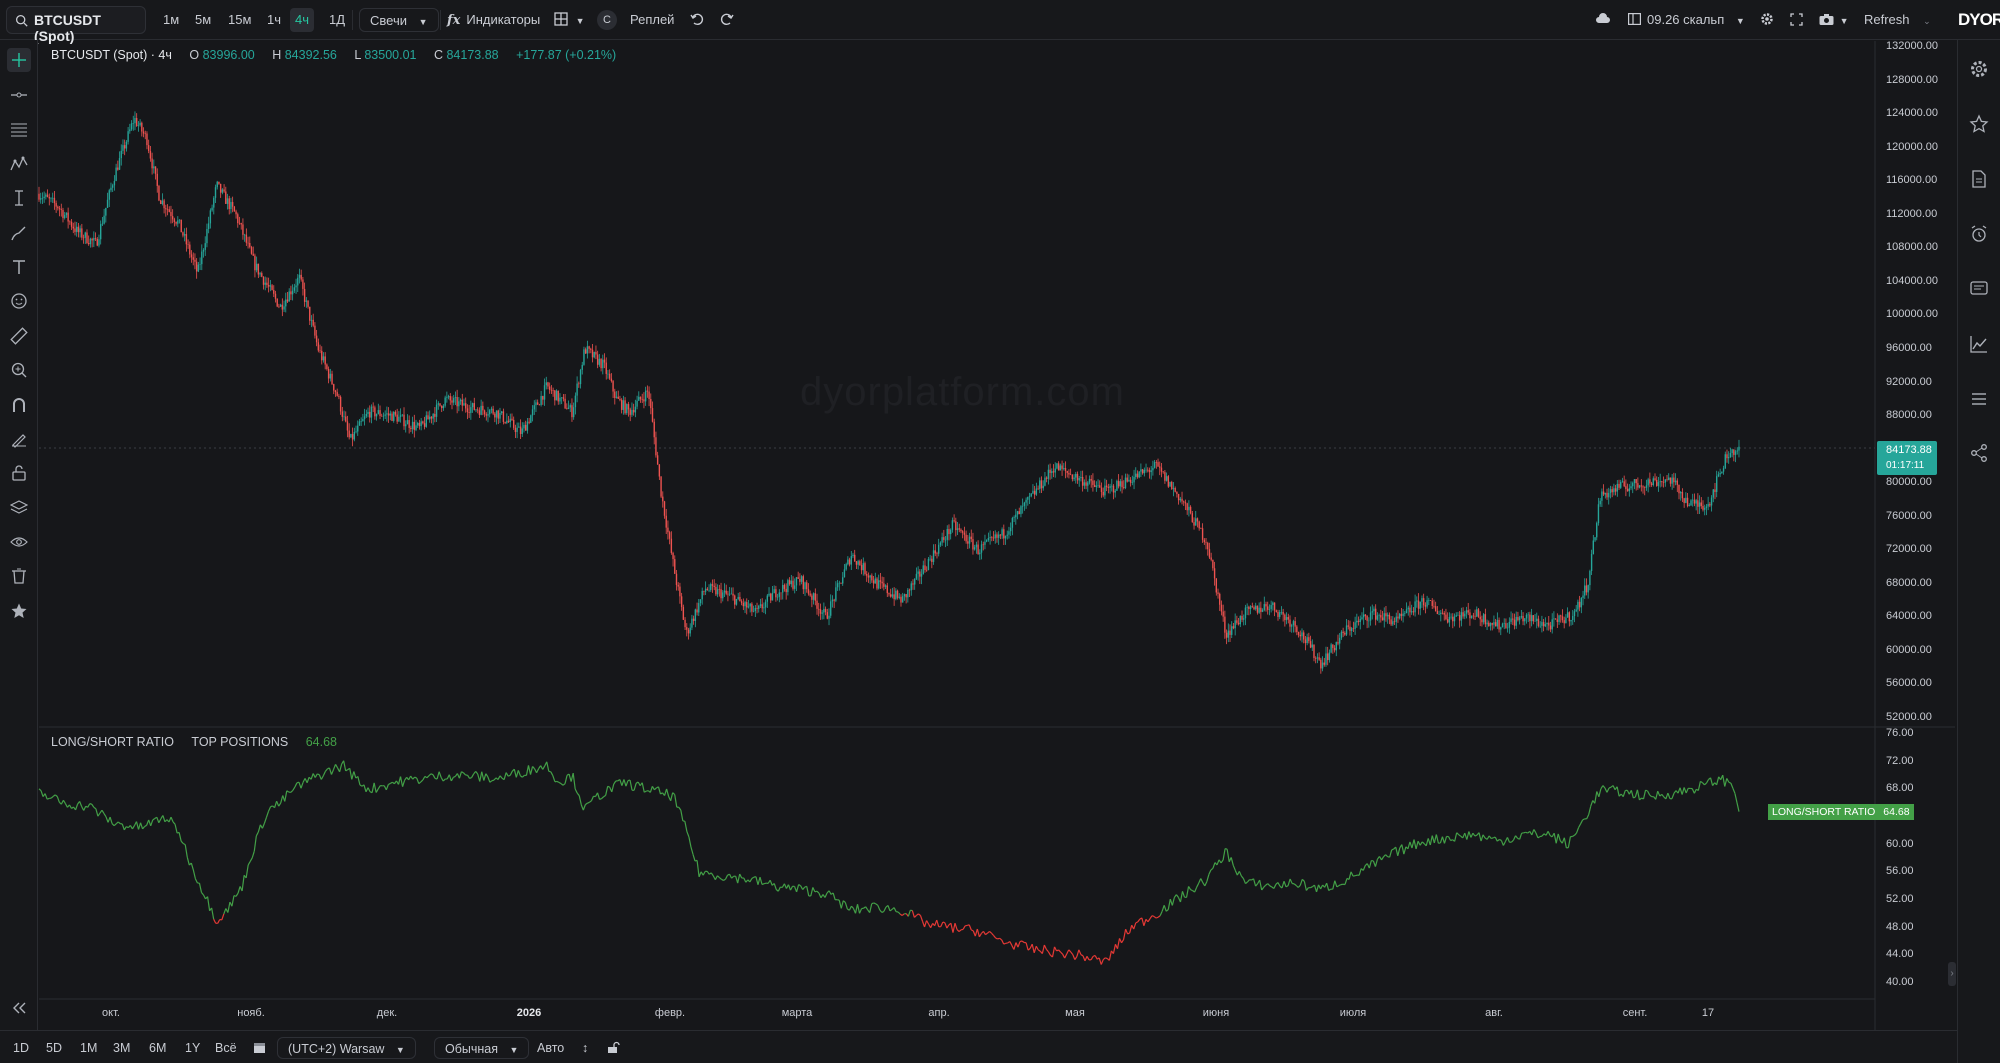 The height and width of the screenshot is (1063, 2000). I want to click on emoji-tool, so click(19, 301).